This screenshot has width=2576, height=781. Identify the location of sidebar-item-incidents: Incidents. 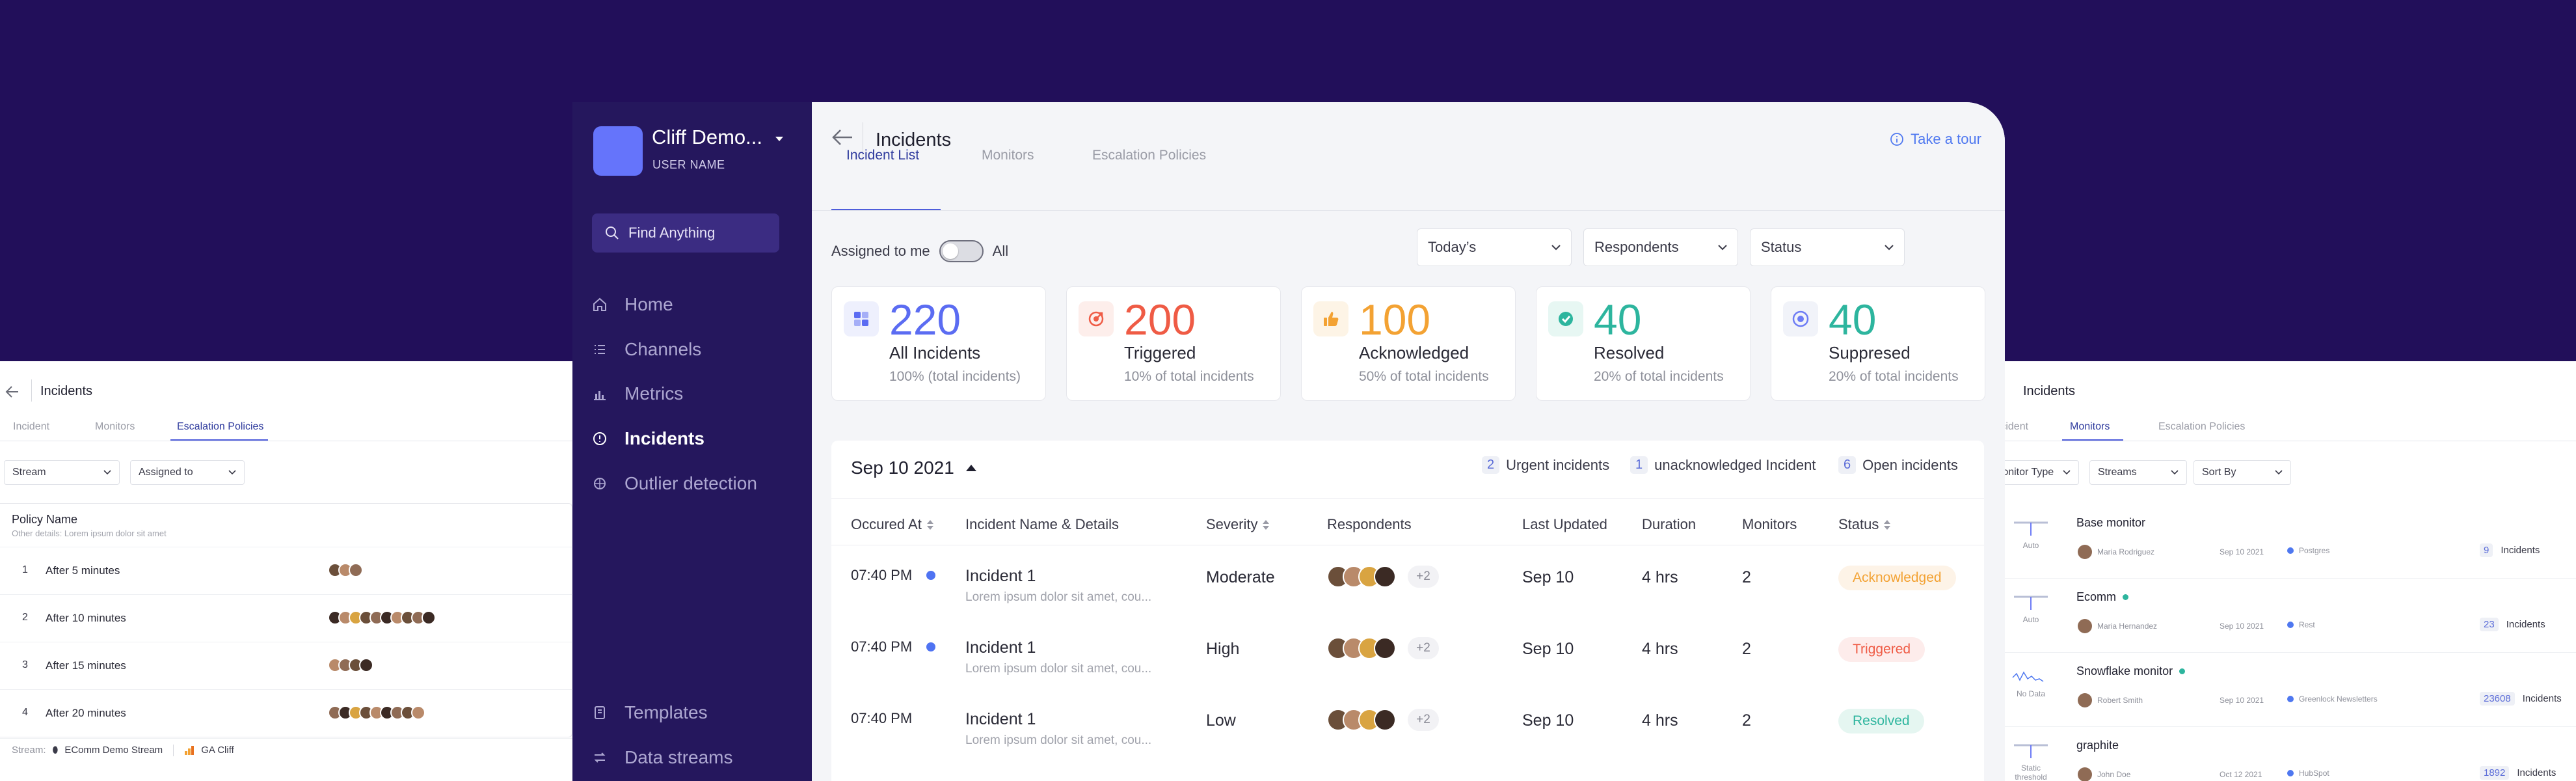
(648, 439).